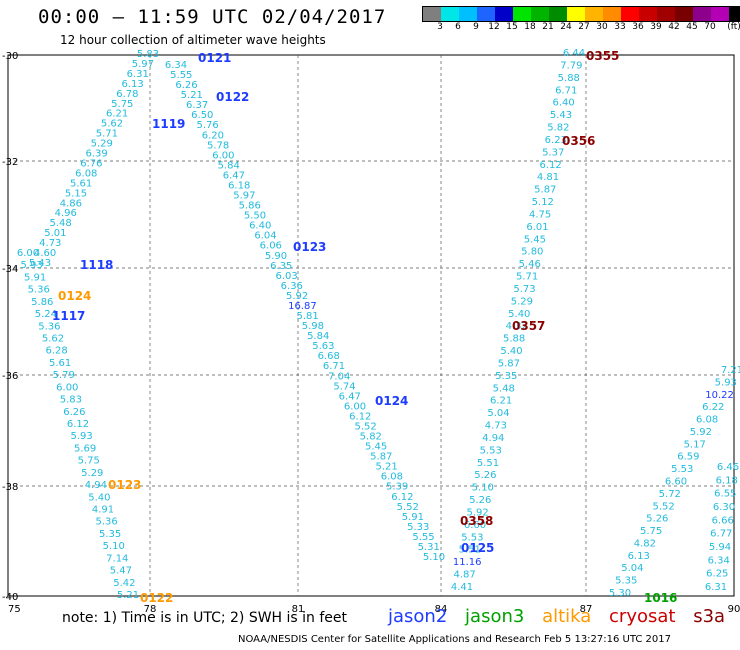 The width and height of the screenshot is (740, 650). What do you see at coordinates (512, 27) in the screenshot?
I see `color-scale-label: 15` at bounding box center [512, 27].